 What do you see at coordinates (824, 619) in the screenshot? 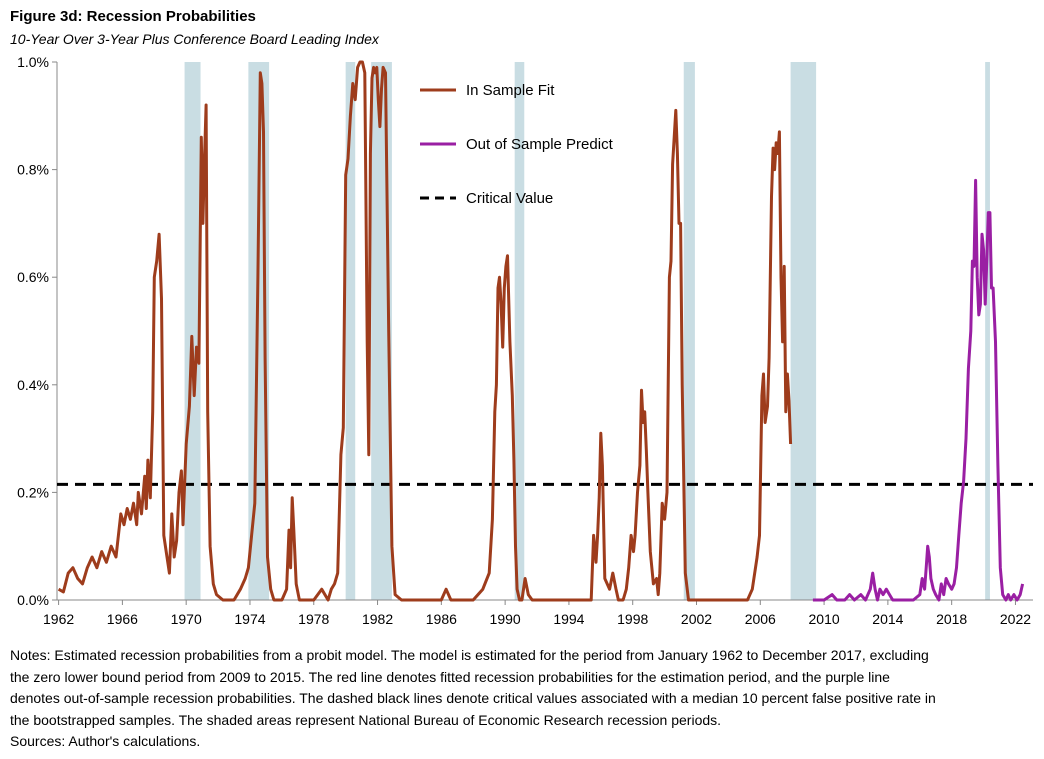
I see `x-tick-label: 2010` at bounding box center [824, 619].